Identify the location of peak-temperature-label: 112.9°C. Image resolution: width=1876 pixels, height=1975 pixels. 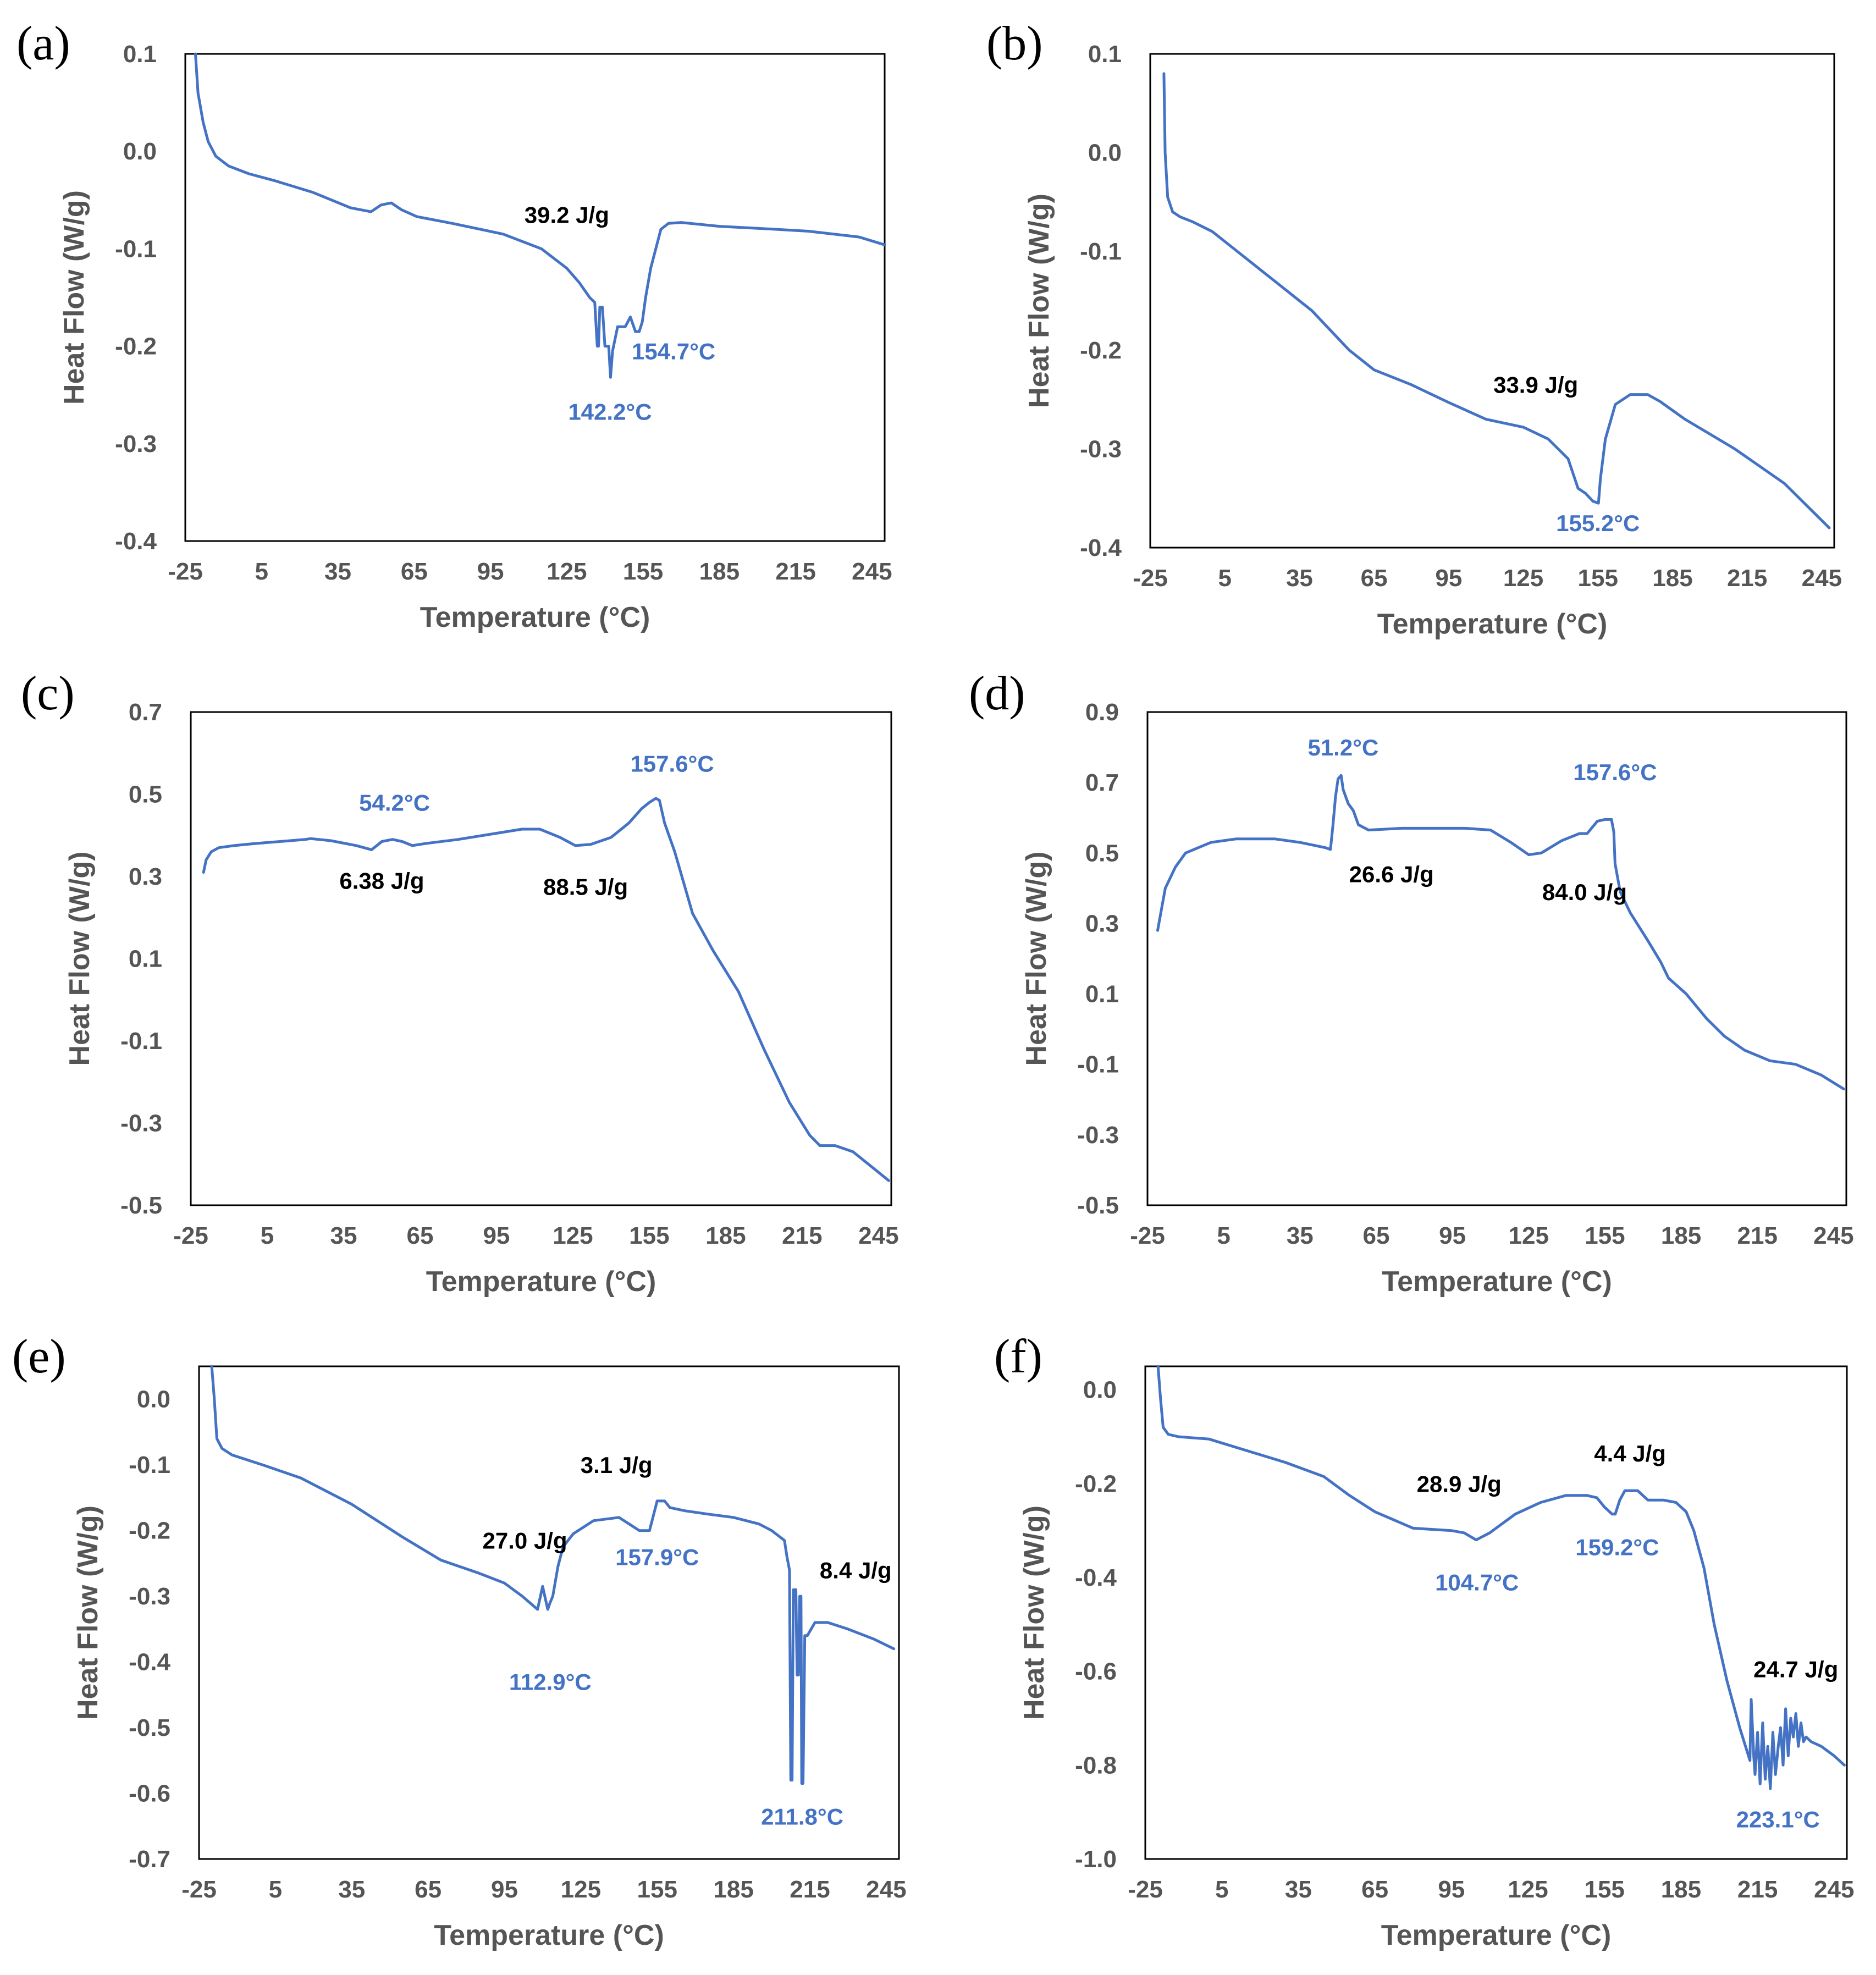
(550, 1682).